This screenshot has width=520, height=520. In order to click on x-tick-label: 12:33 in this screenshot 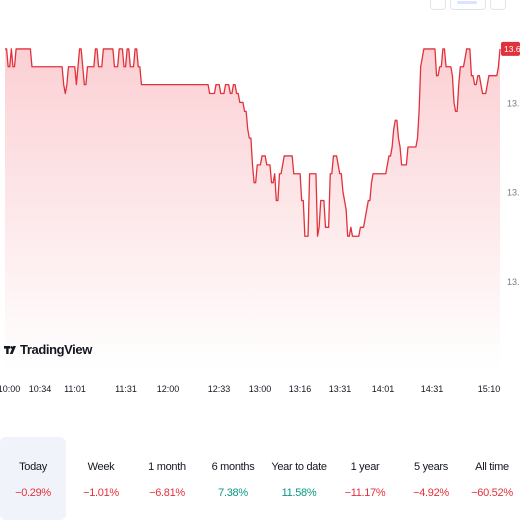, I will do `click(219, 389)`.